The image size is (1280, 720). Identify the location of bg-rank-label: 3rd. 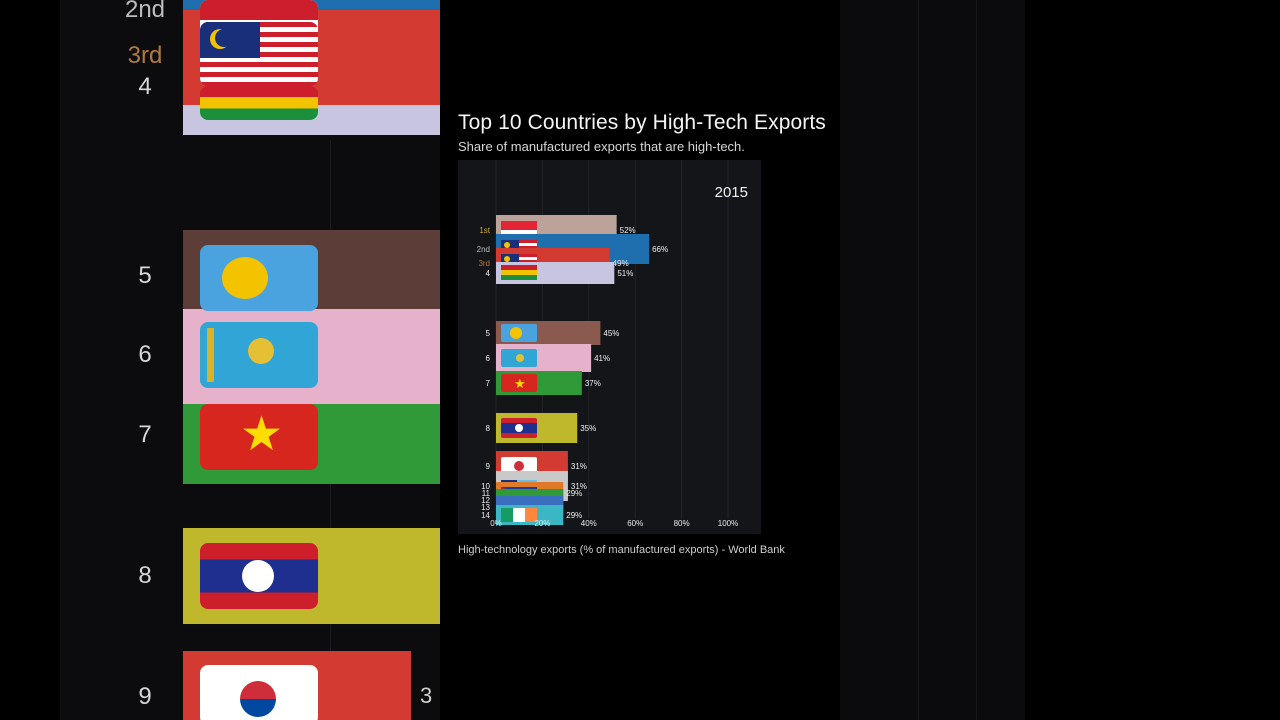
(145, 55).